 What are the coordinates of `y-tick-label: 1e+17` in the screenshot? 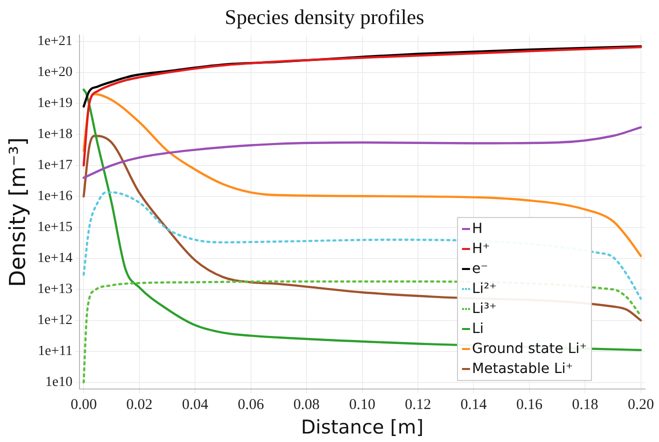 It's located at (55, 166).